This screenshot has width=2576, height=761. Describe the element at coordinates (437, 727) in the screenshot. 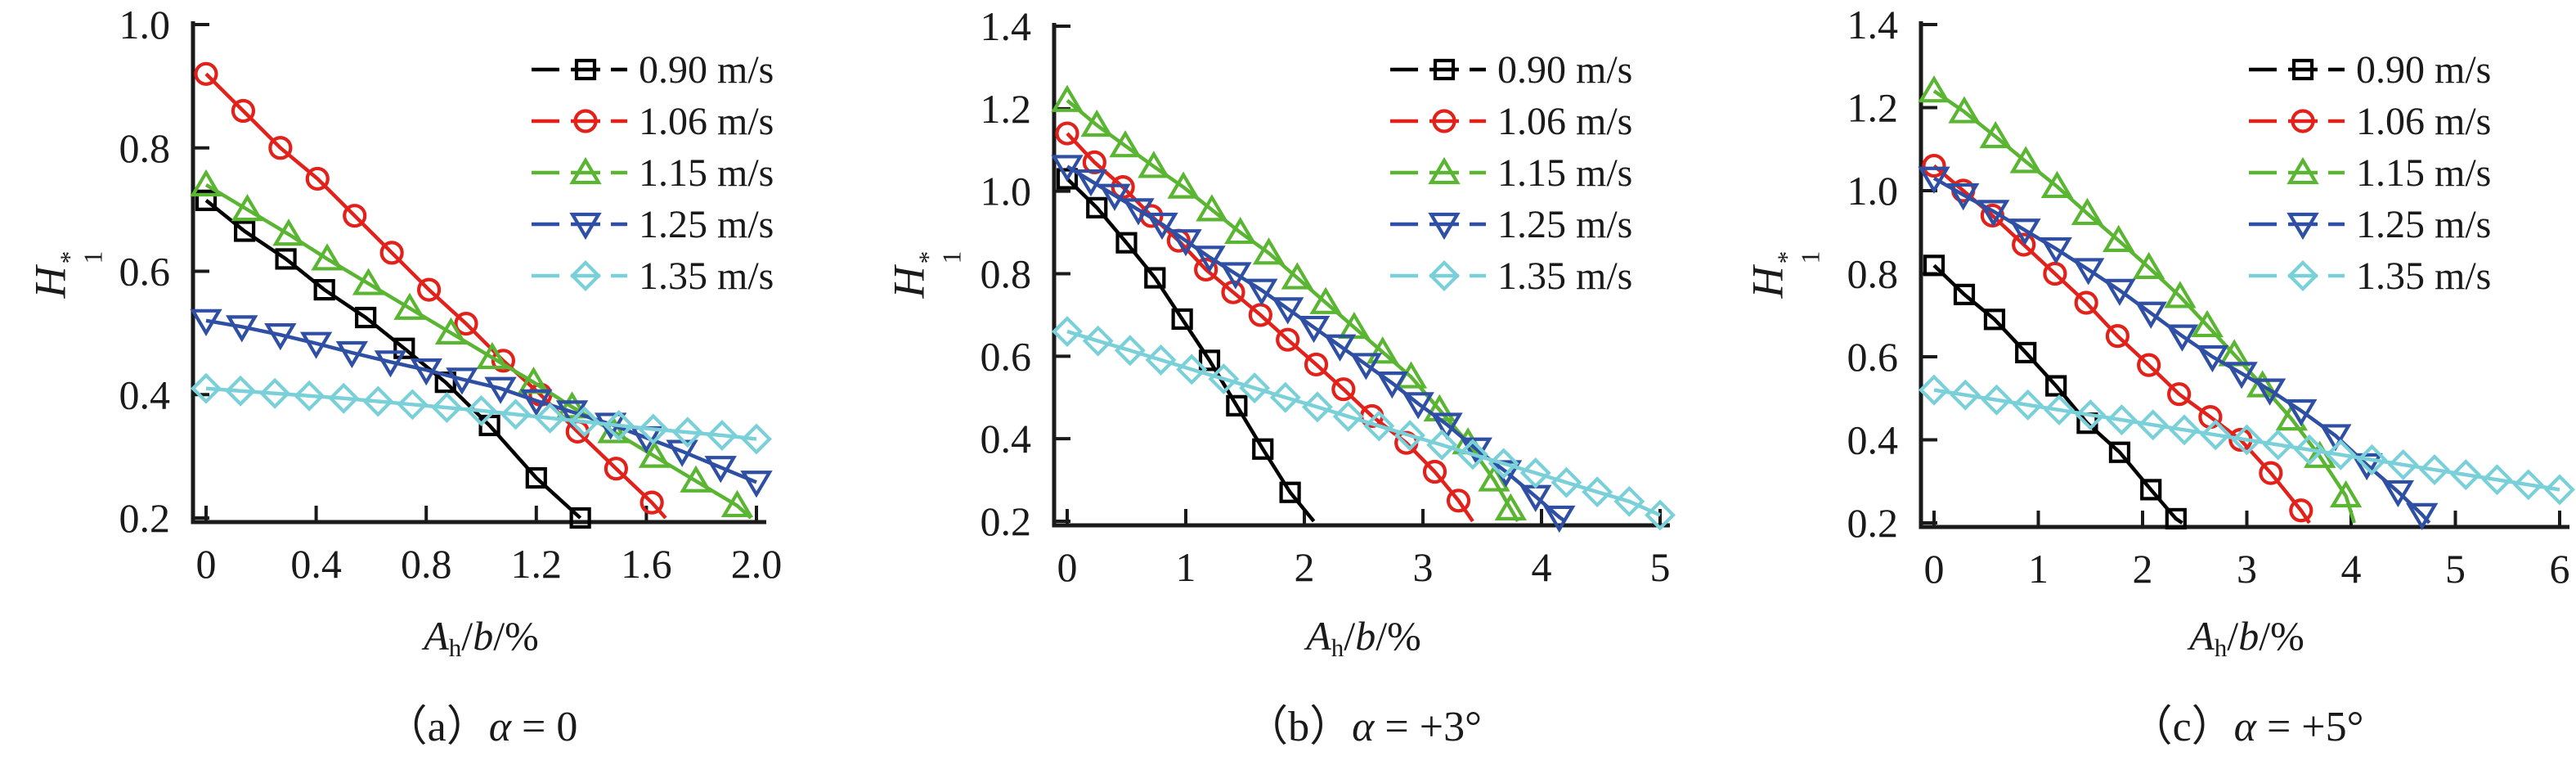

I see `caption-index: （a）` at that location.